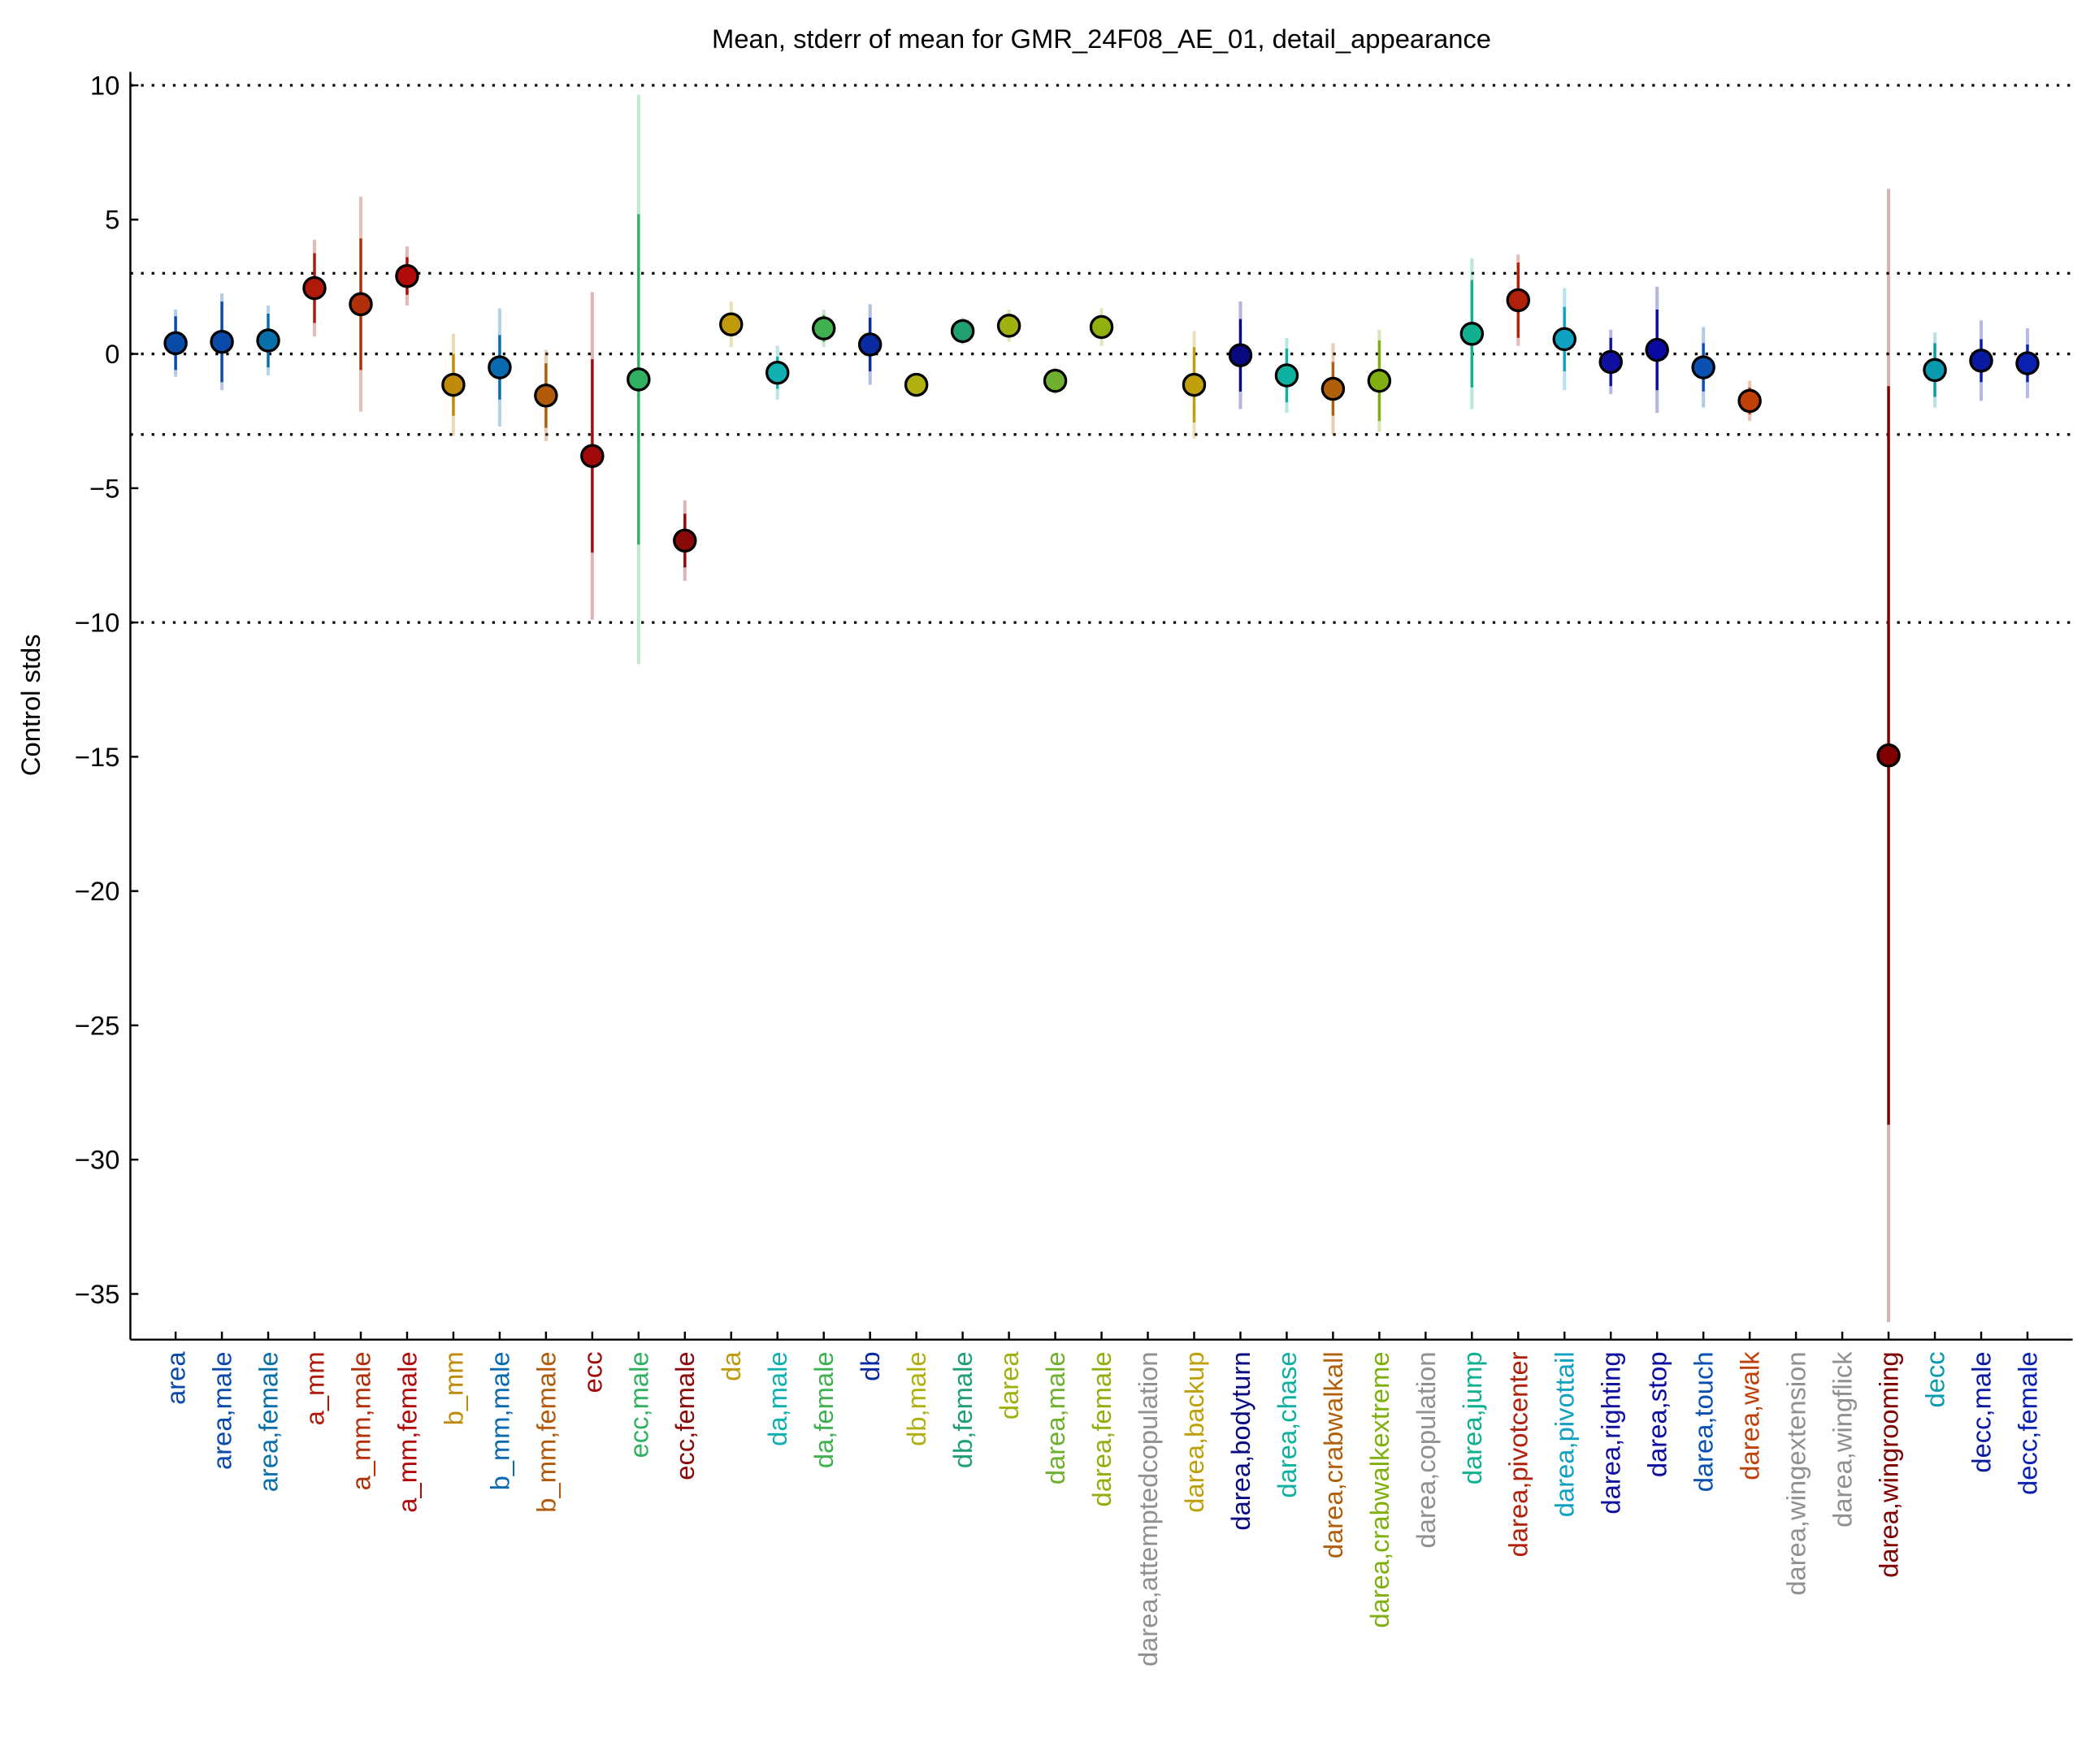 This screenshot has width=2086, height=1764. Describe the element at coordinates (638, 1404) in the screenshot. I see `x-tick-label: ecc,male` at that location.